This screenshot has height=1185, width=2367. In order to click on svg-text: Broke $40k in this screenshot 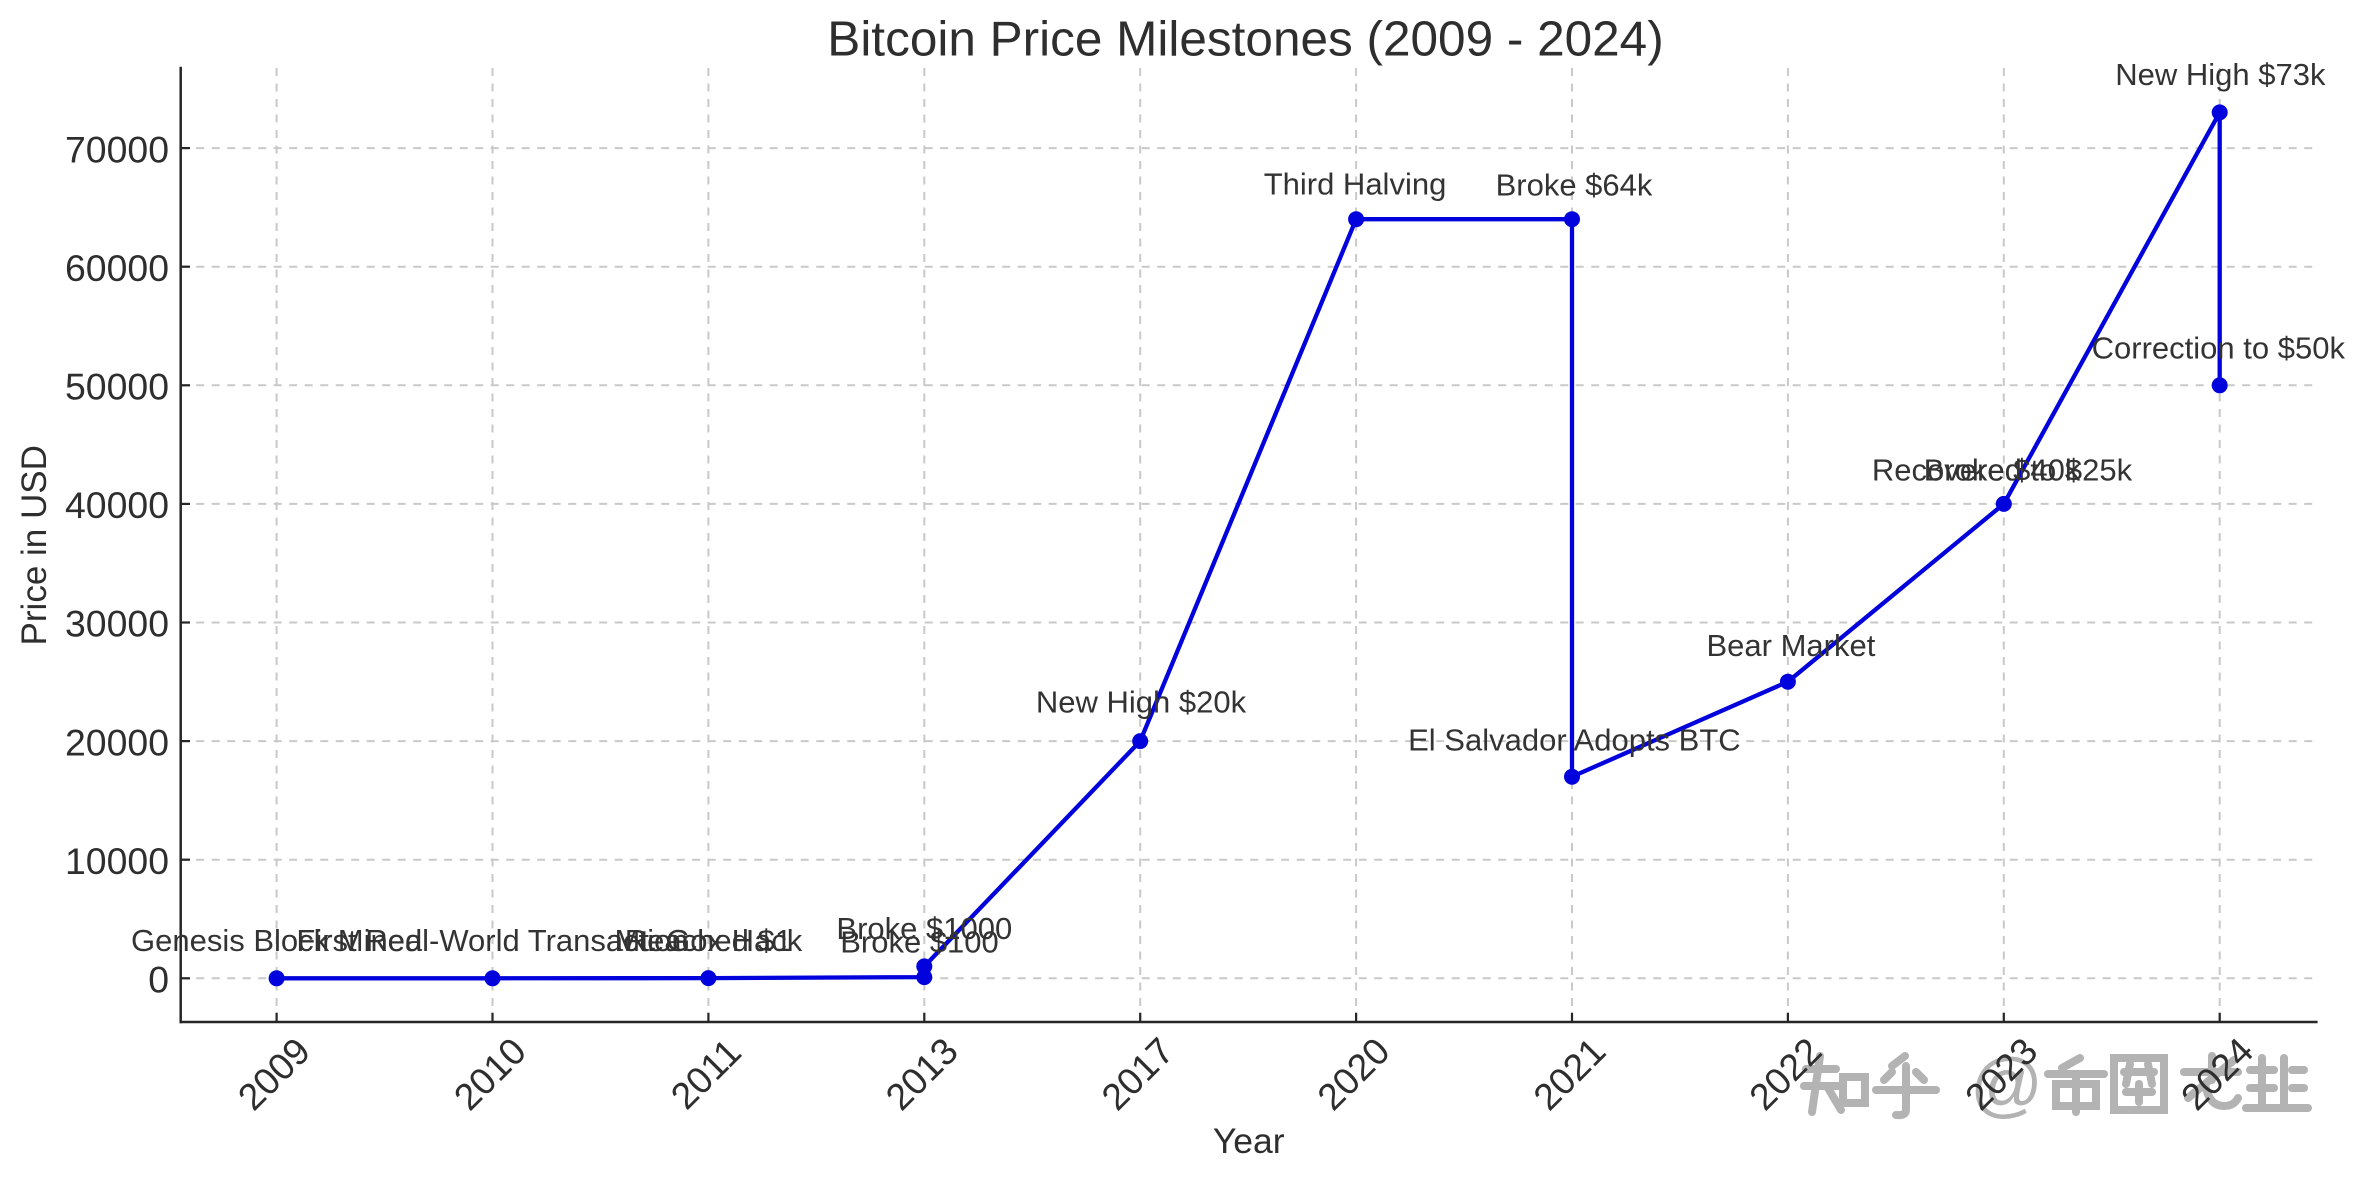, I will do `click(2002, 469)`.